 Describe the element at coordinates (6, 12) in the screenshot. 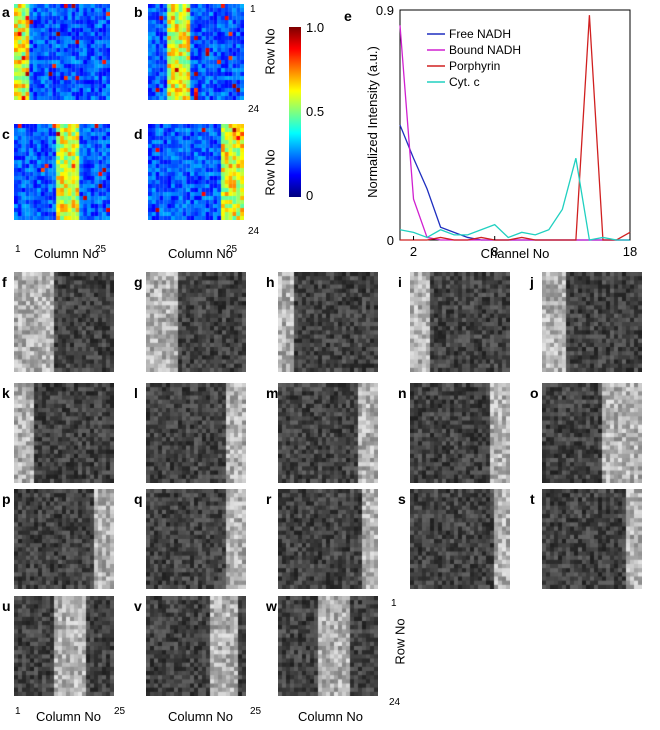

I see `panel-label-a: a` at that location.